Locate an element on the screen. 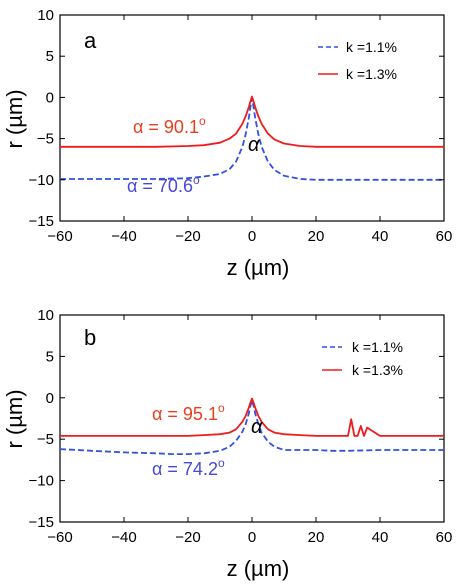  panel-label: b is located at coordinates (90, 337).